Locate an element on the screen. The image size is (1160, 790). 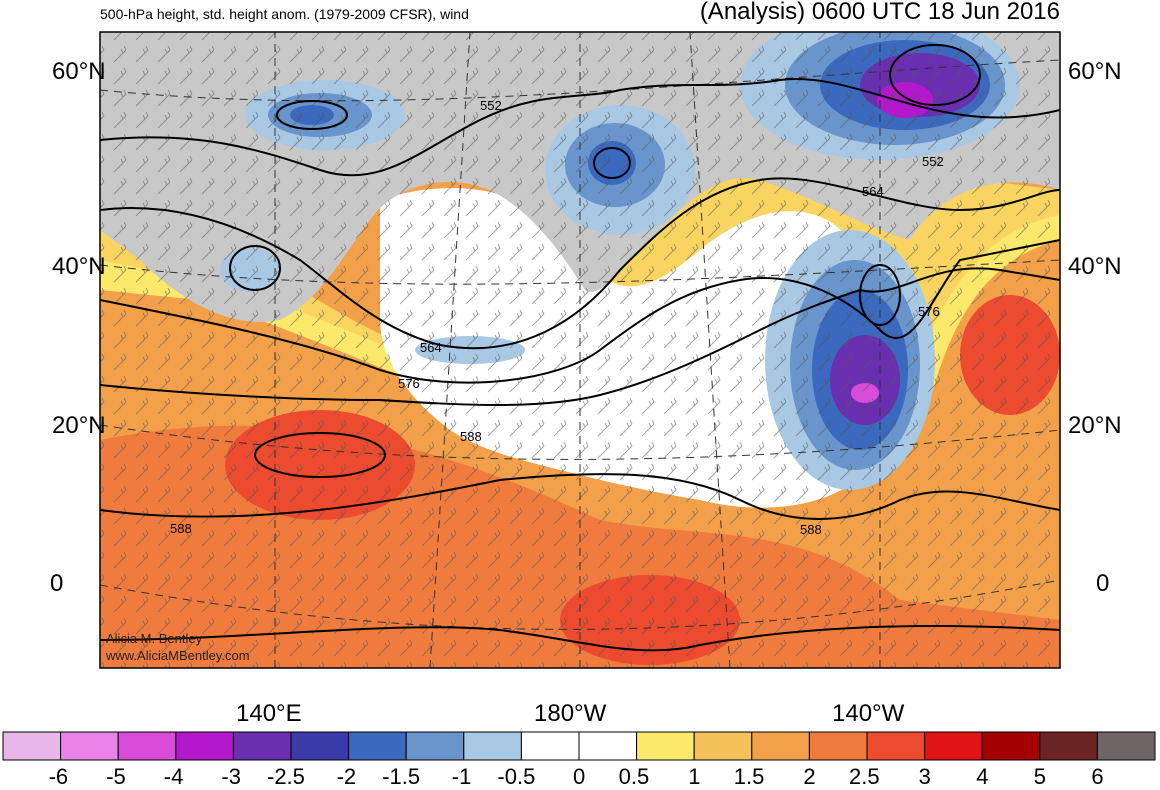
lon-label: 140°W is located at coordinates (868, 713).